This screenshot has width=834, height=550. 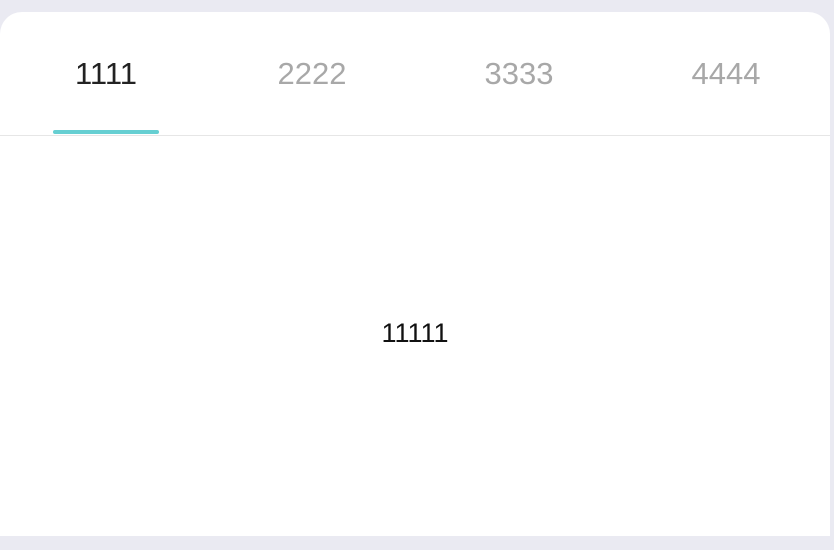 I want to click on tab-3333: 3333, so click(x=519, y=74).